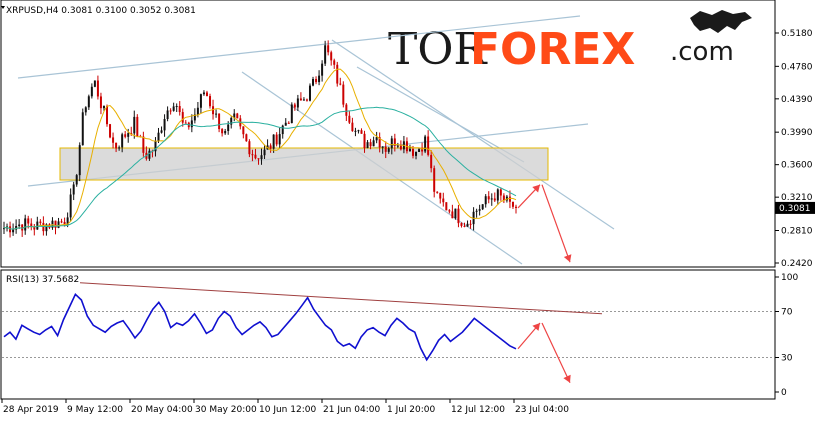 The height and width of the screenshot is (423, 815). I want to click on rsi-forecast-arrowhead-up, so click(536, 327).